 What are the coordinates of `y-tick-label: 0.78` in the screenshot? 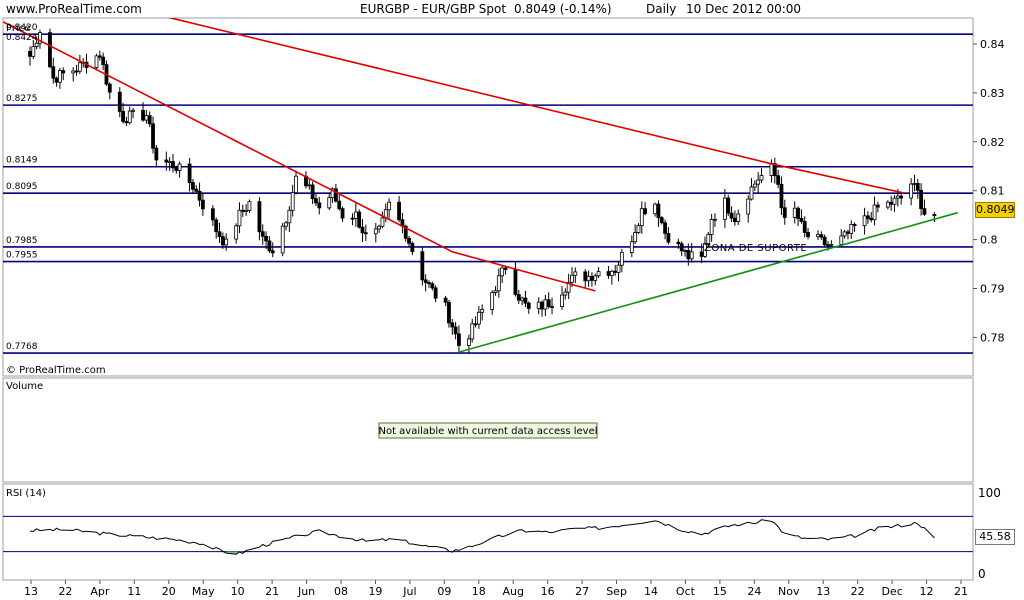 It's located at (992, 337).